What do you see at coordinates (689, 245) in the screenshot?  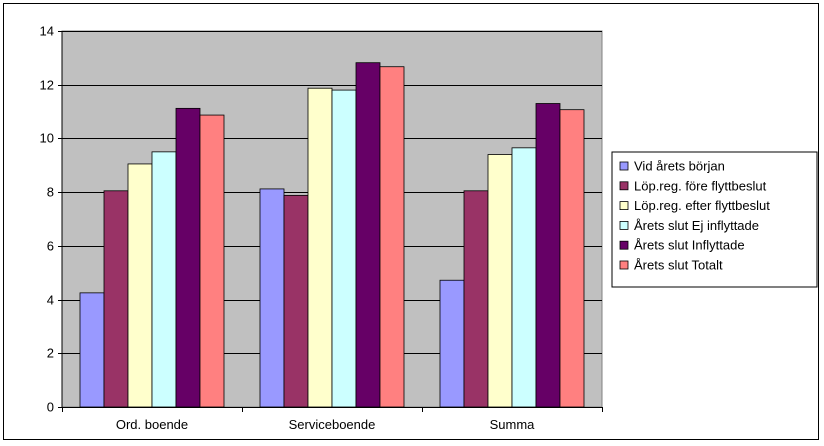 I see `legend-entry: Årets slut Inflyttade` at bounding box center [689, 245].